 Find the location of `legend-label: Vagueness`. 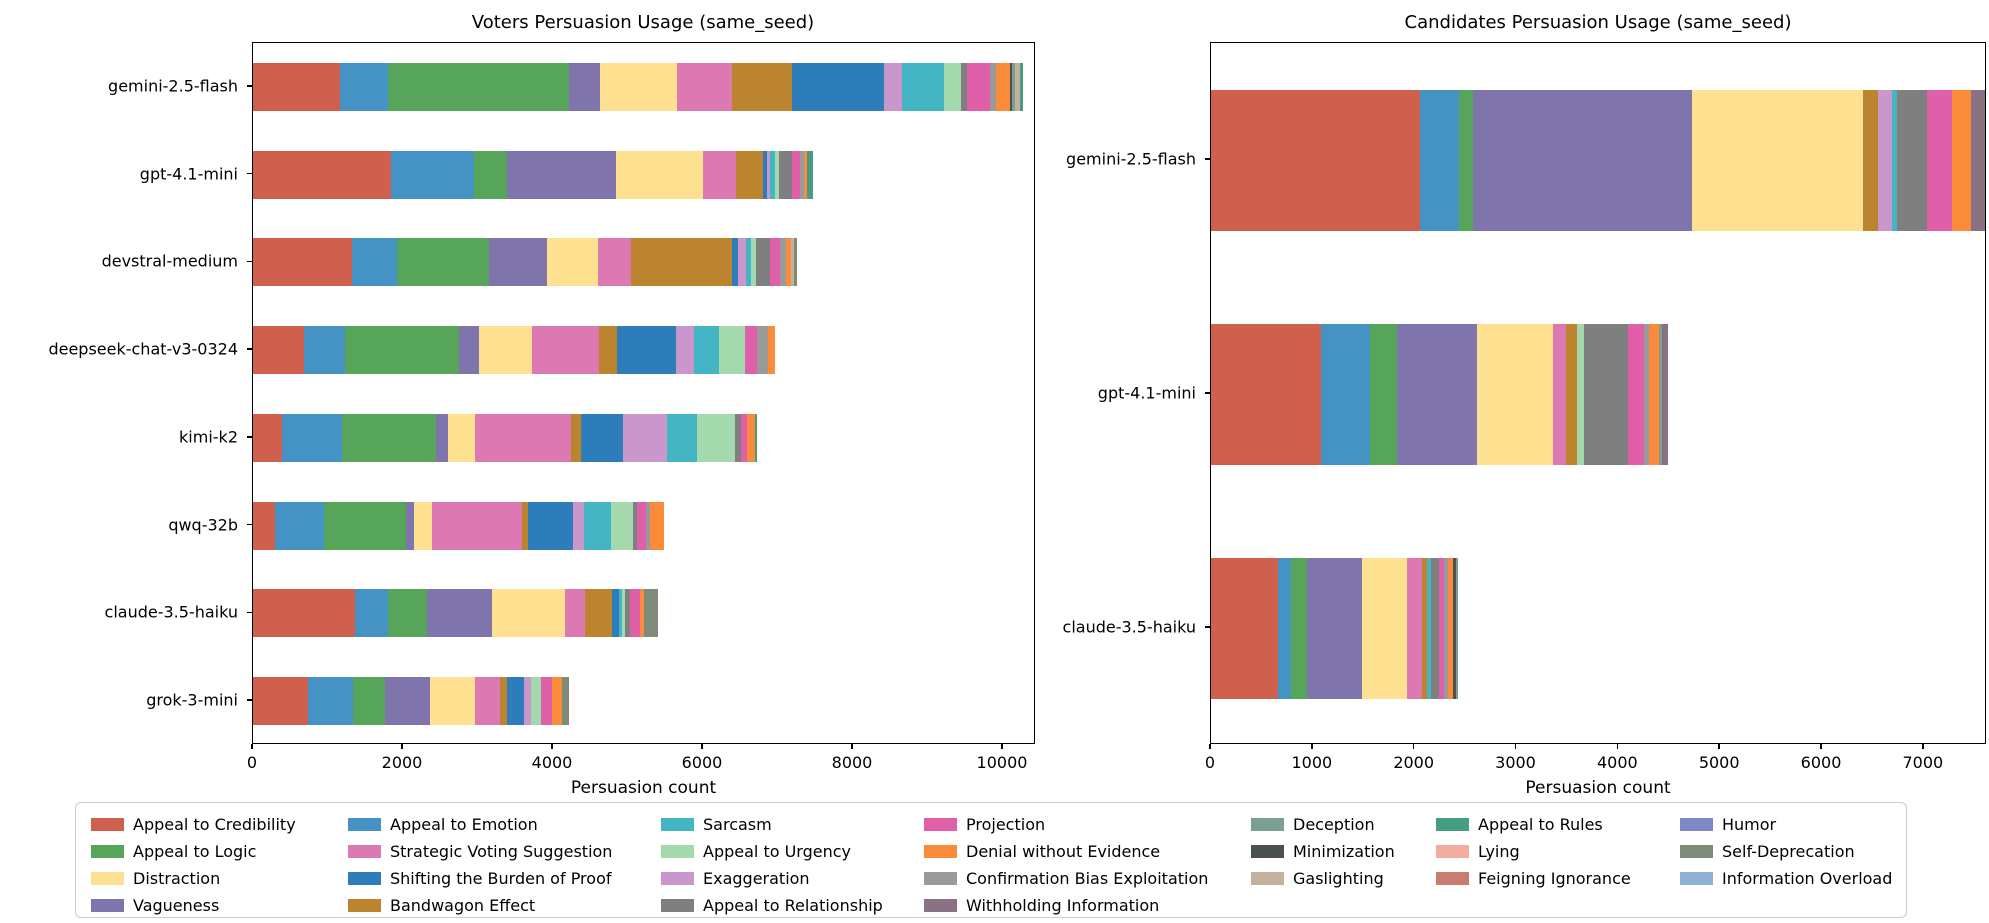

legend-label: Vagueness is located at coordinates (176, 905).